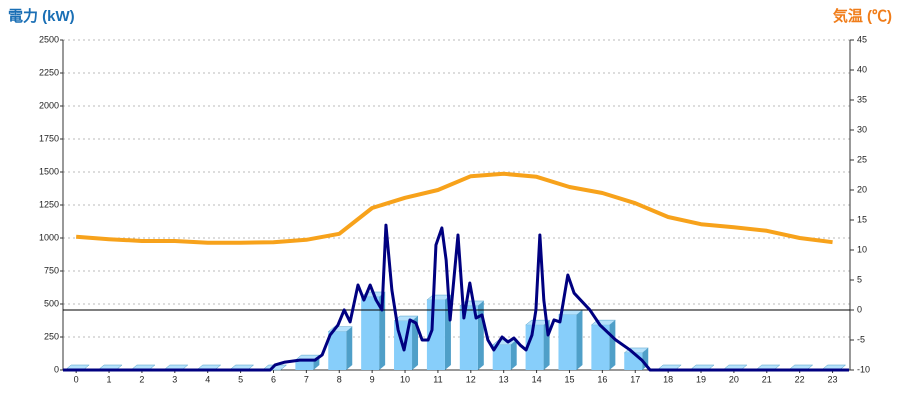  Describe the element at coordinates (49, 39) in the screenshot. I see `y-tick-label: 2500` at that location.